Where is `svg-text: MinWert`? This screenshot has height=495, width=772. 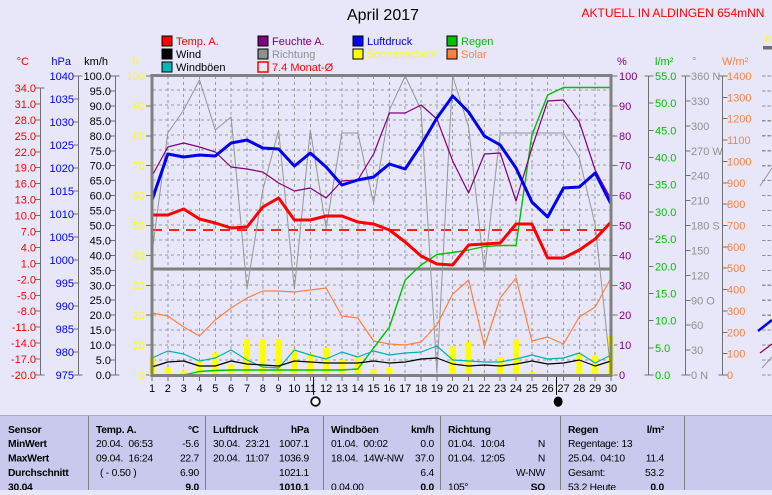
svg-text: MinWert is located at coordinates (27, 444).